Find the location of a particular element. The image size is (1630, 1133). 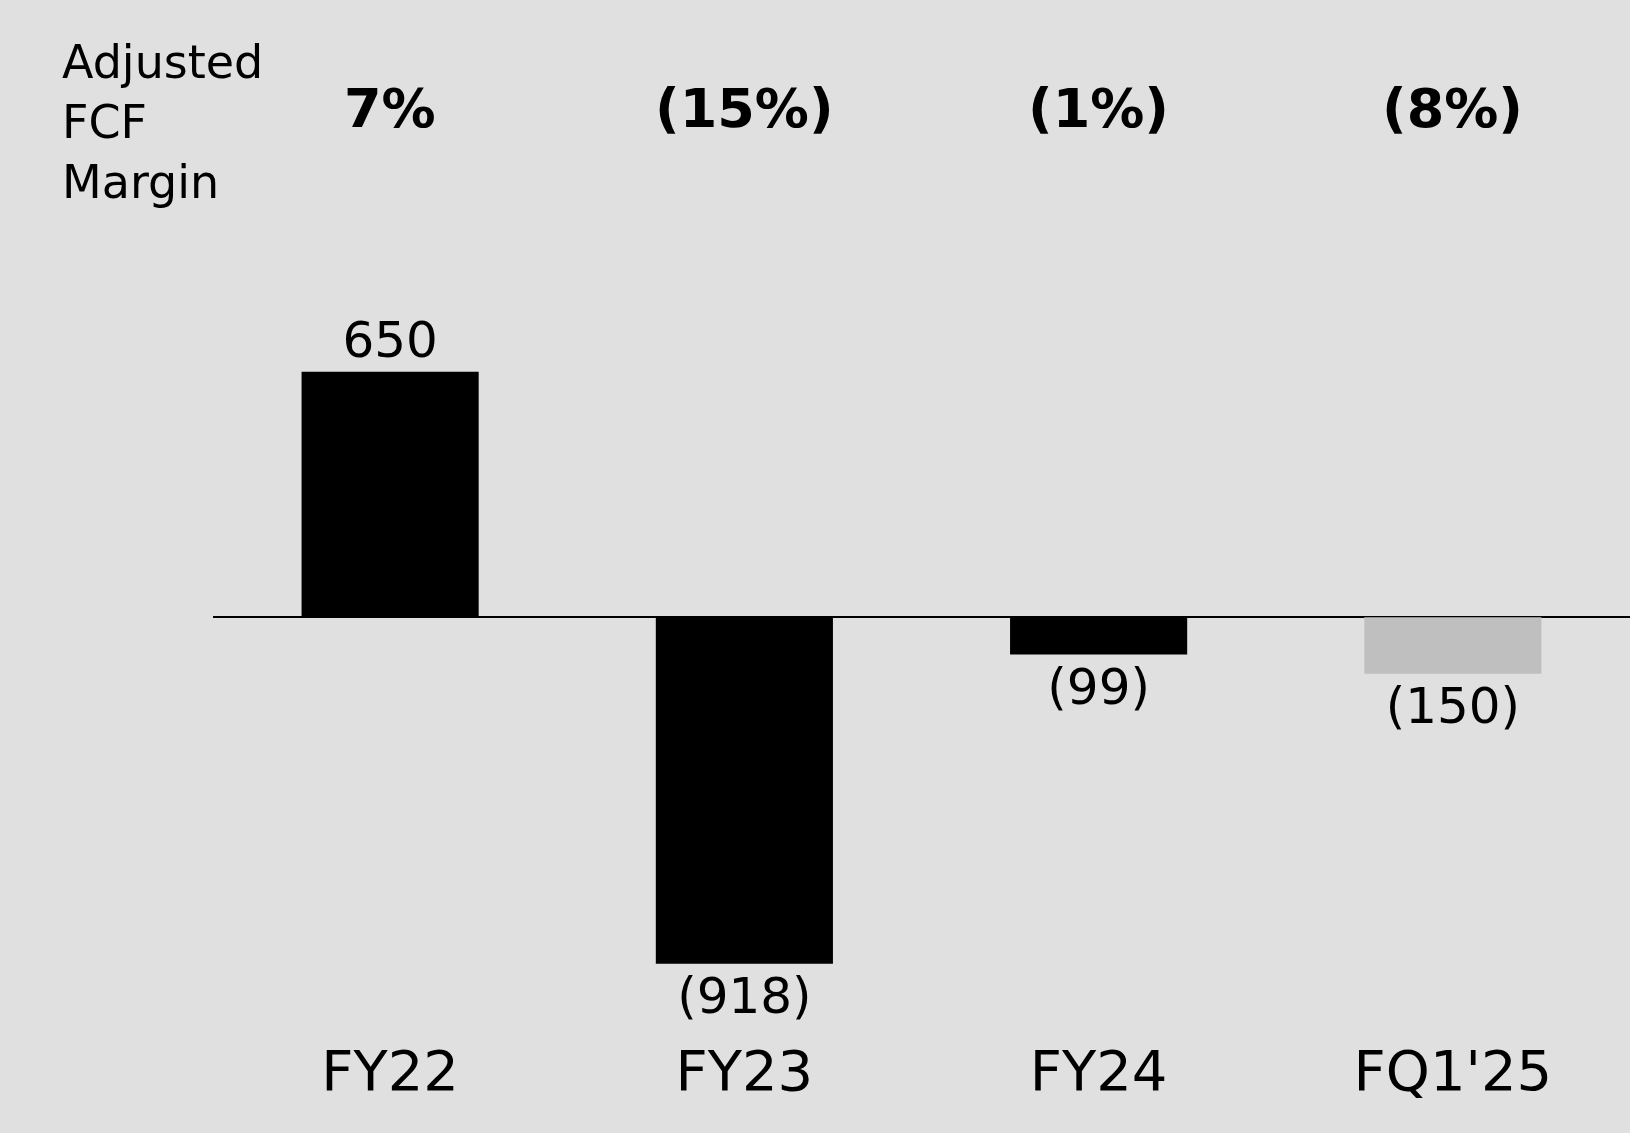

x-tick-label: FQ1'25 is located at coordinates (1453, 1070).